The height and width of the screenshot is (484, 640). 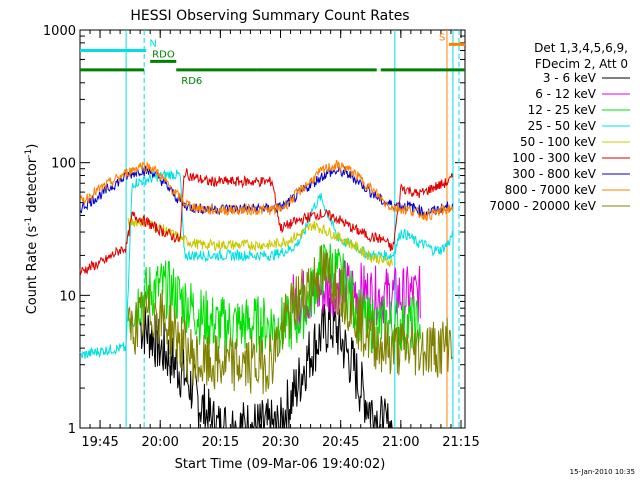 I want to click on x-axis-label: Start Time (09-Mar-06 19:40:02), so click(x=280, y=464).